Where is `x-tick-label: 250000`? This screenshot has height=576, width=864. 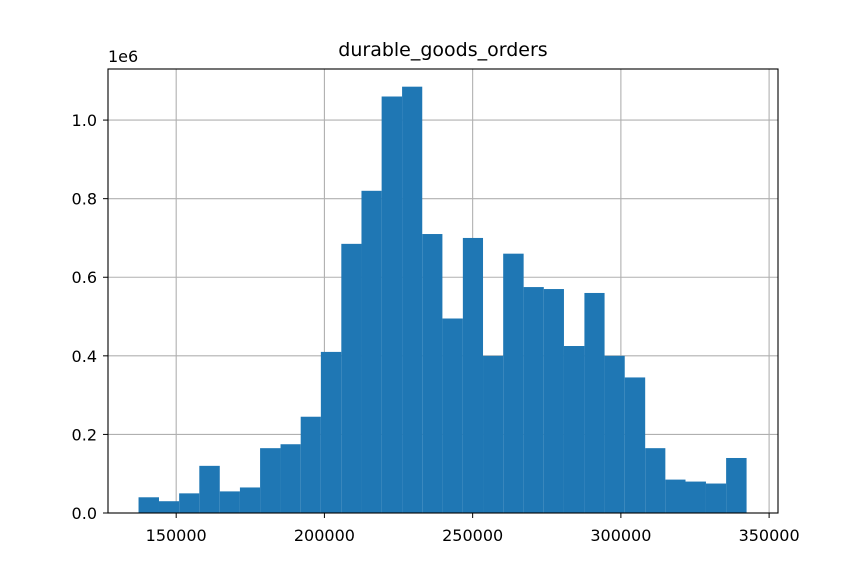
x-tick-label: 250000 is located at coordinates (472, 535).